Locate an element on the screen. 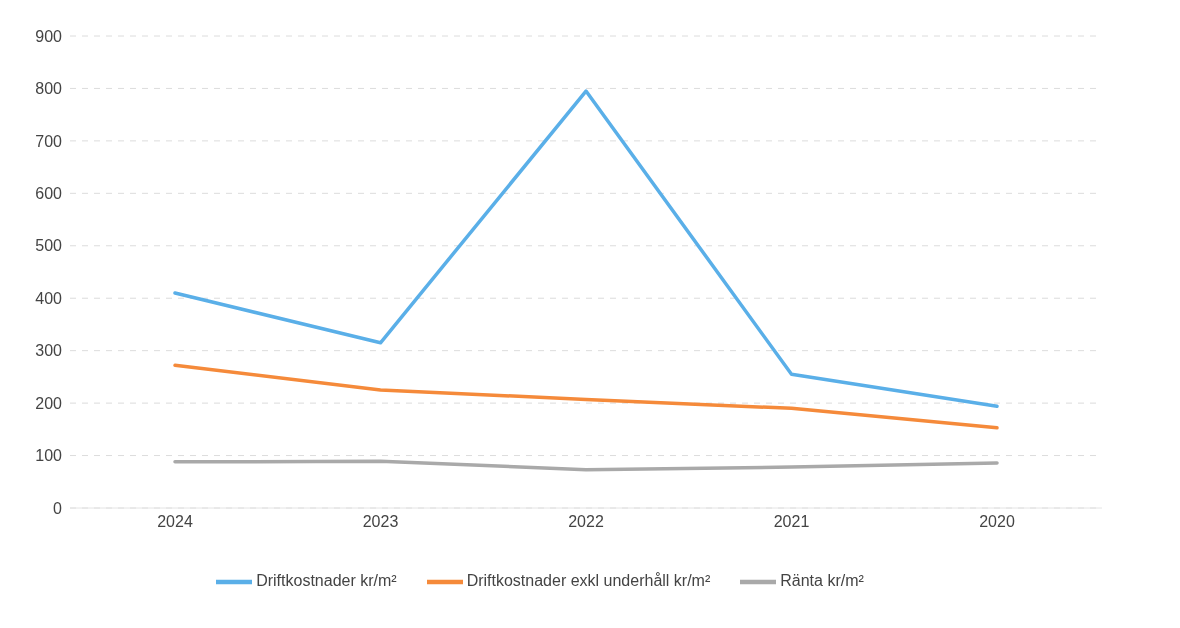 The image size is (1180, 628). x-tick-label: 2021 is located at coordinates (791, 522).